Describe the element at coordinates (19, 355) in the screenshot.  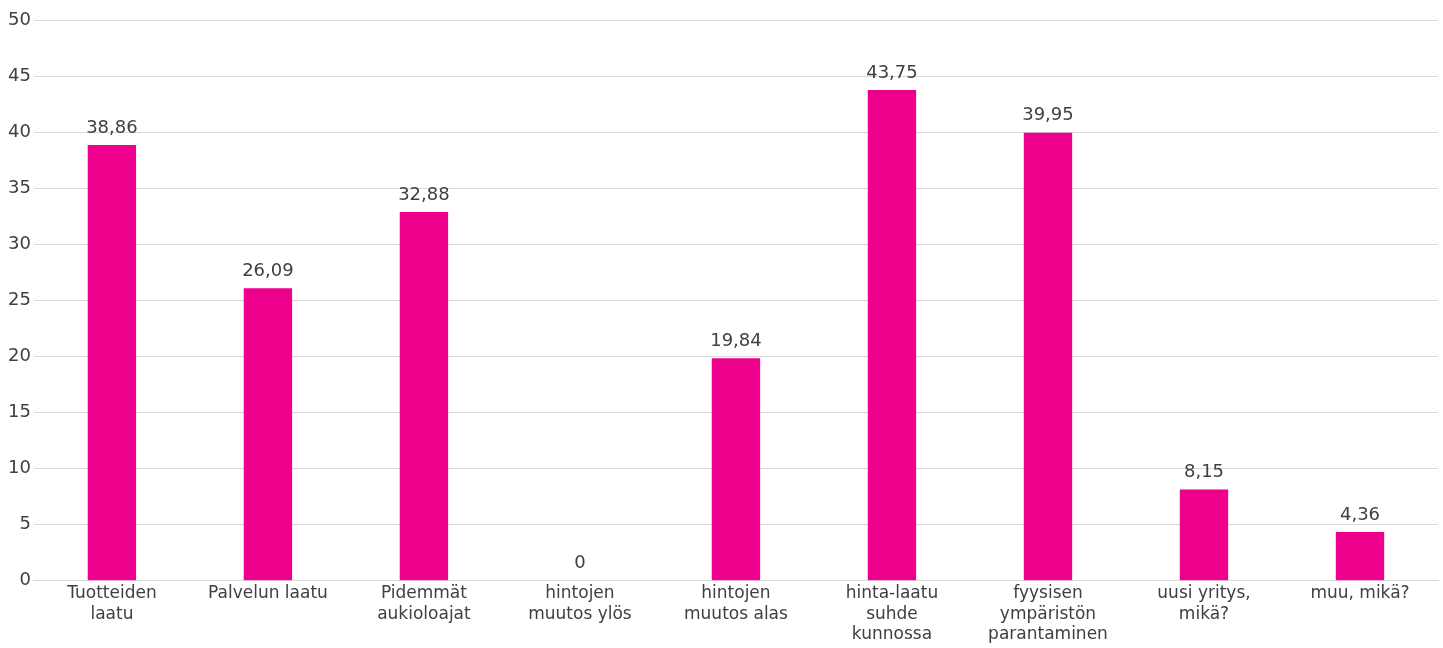
I see `y-tick-label: 20` at that location.